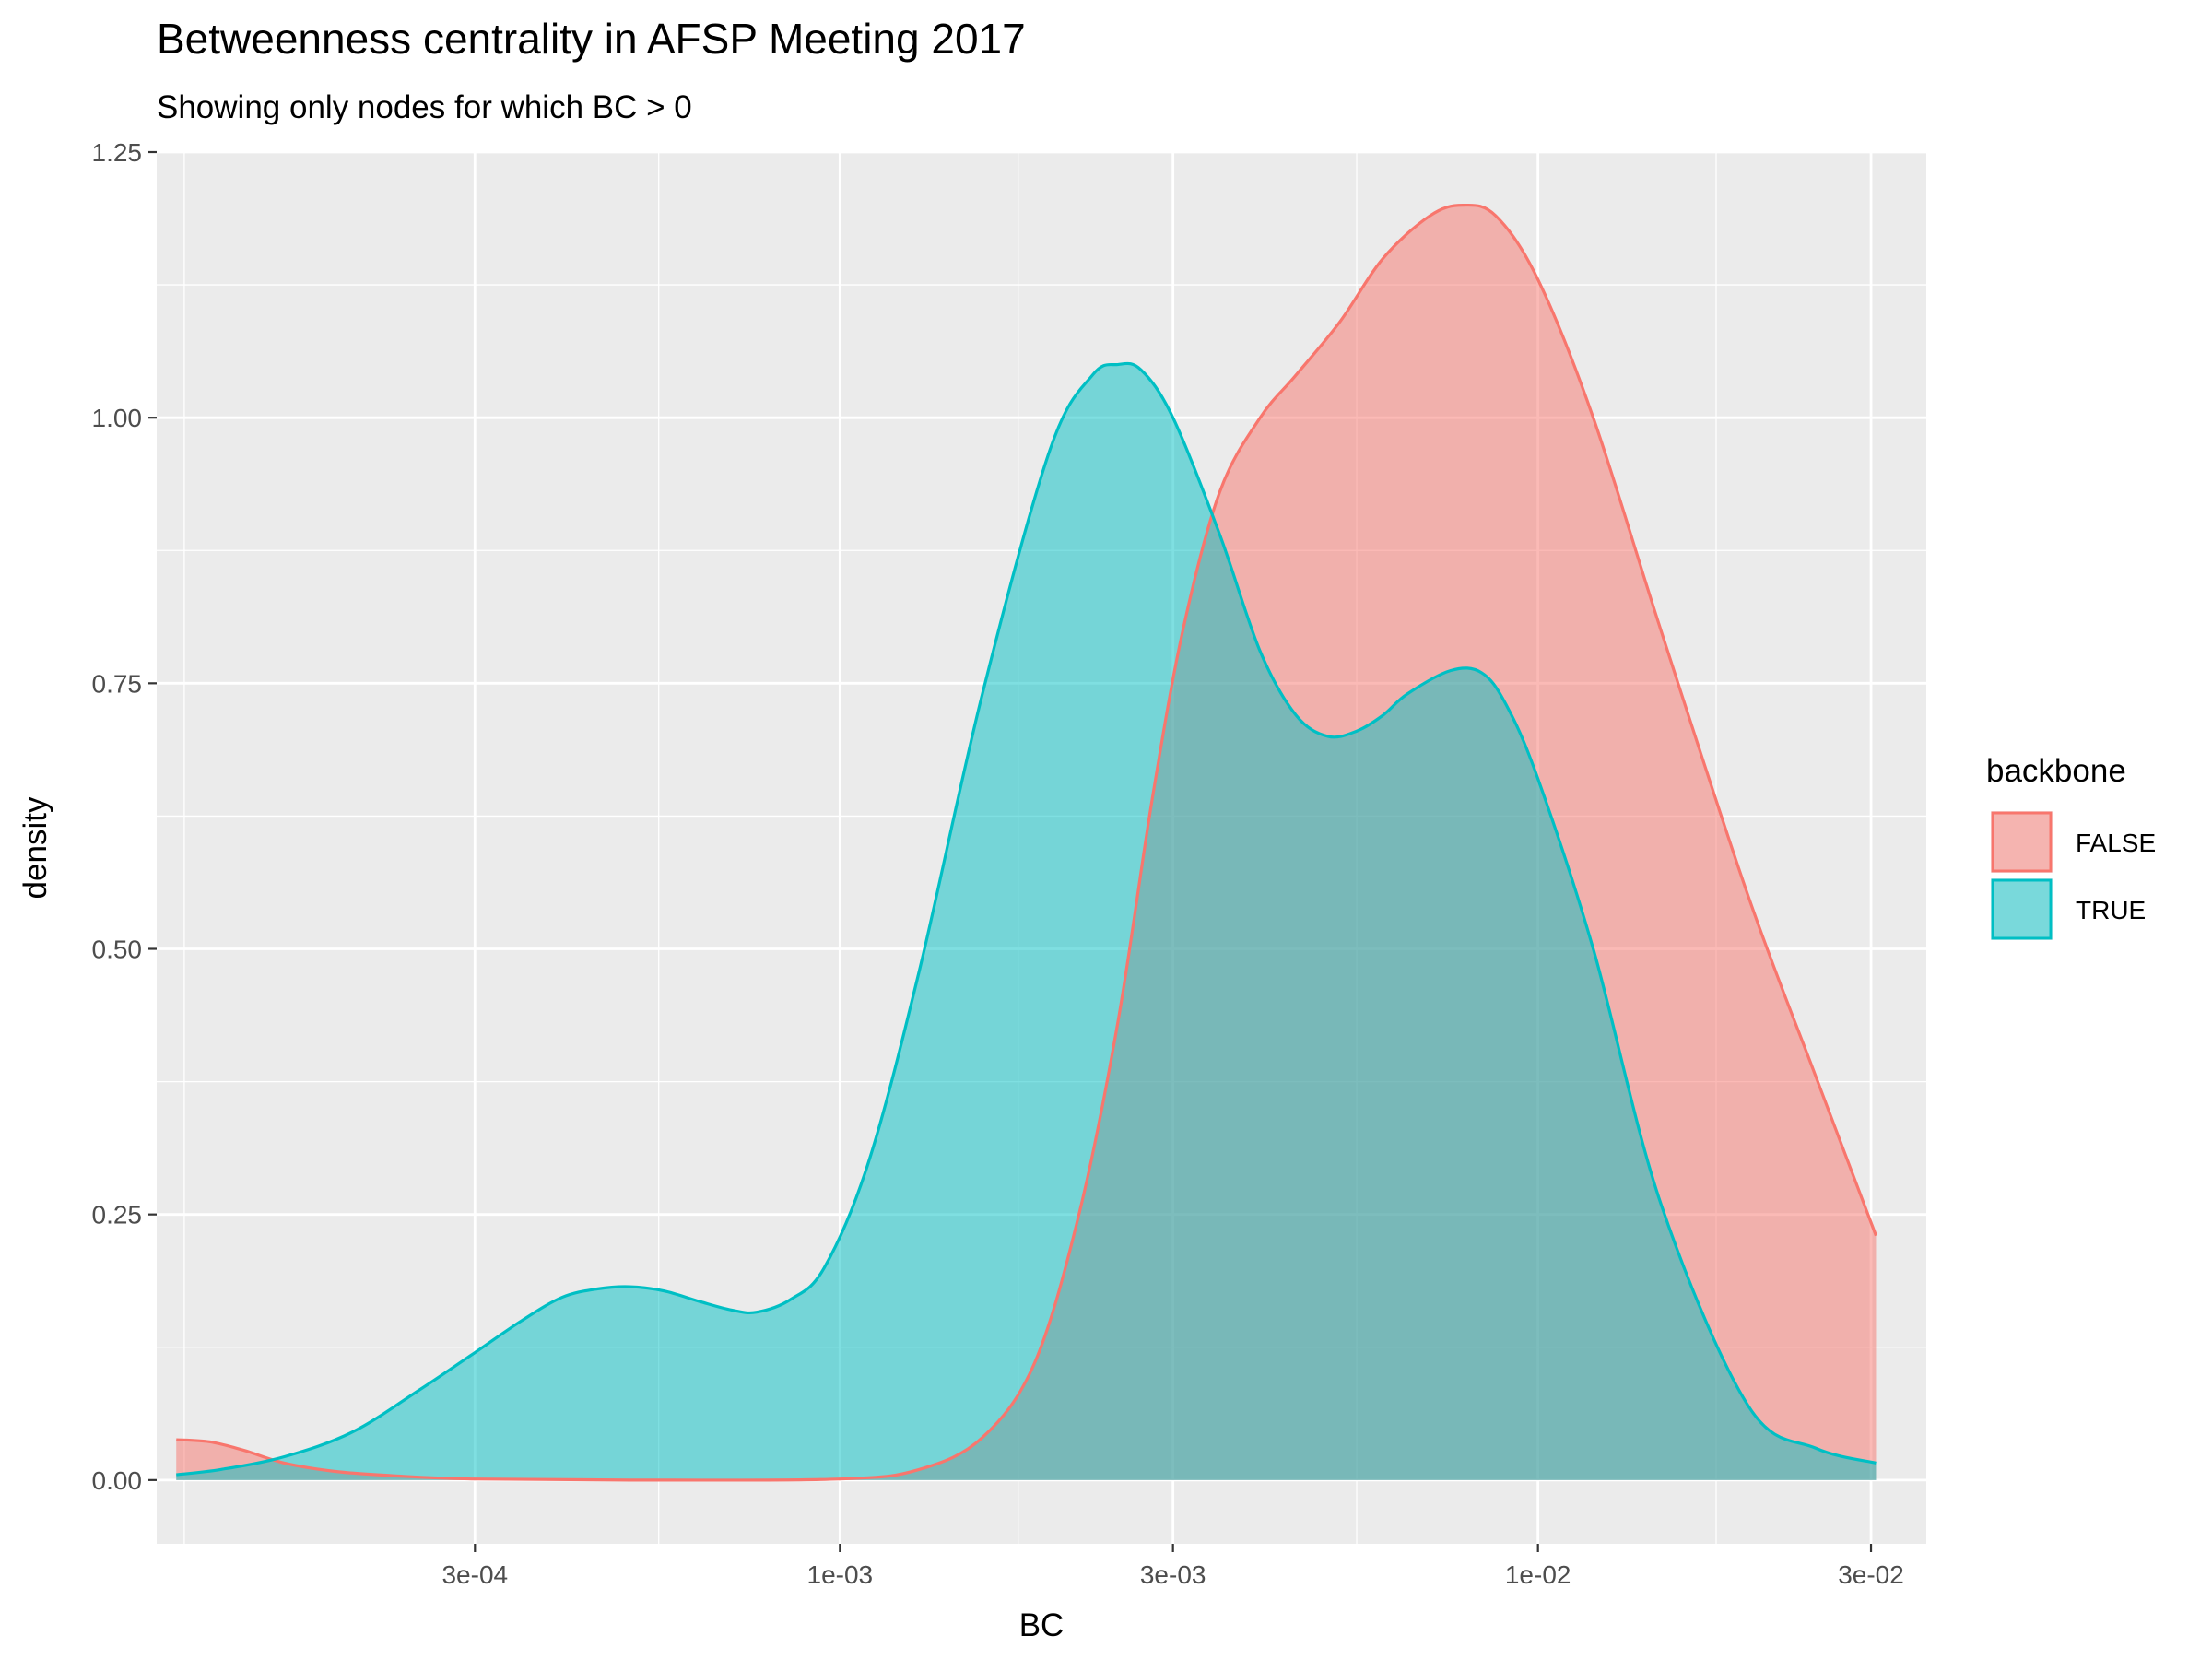 The width and height of the screenshot is (2212, 1659). Describe the element at coordinates (424, 107) in the screenshot. I see `chart-subtitle: Showing only nodes for which BC > 0` at that location.